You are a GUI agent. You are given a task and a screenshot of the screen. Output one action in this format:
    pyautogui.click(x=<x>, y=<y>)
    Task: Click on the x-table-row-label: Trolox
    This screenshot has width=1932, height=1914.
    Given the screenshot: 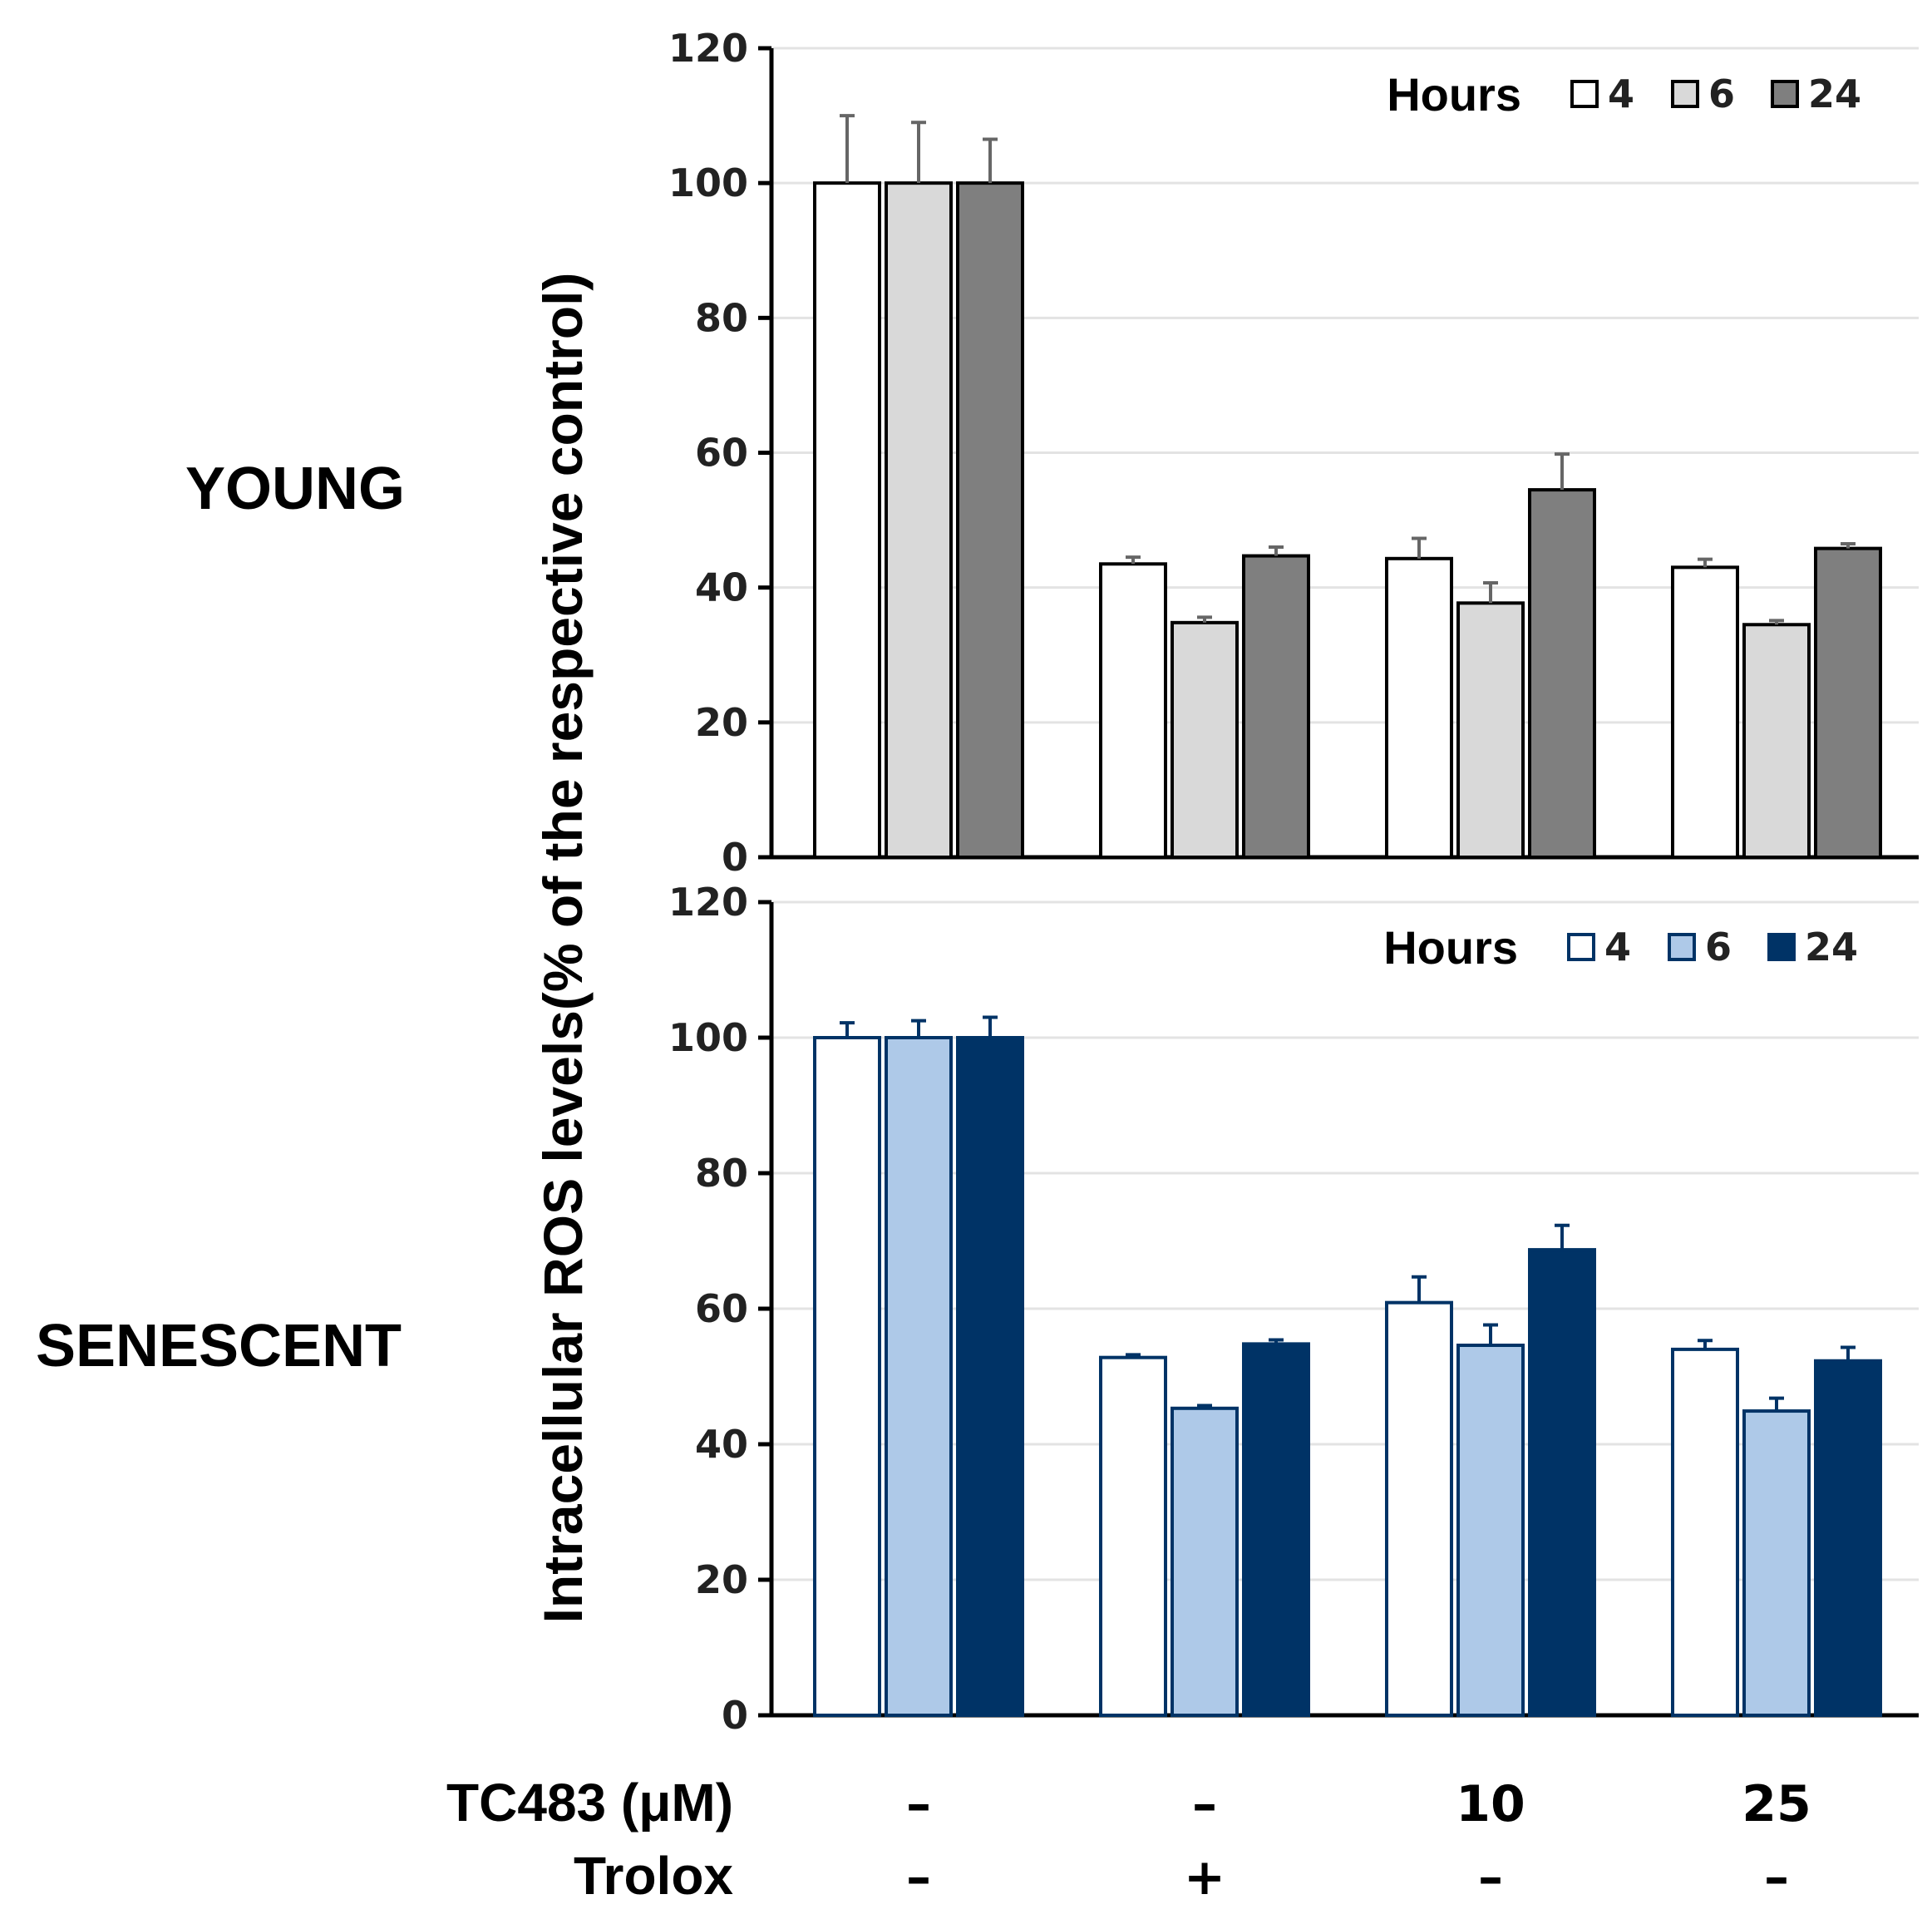 What is the action you would take?
    pyautogui.click(x=653, y=1876)
    